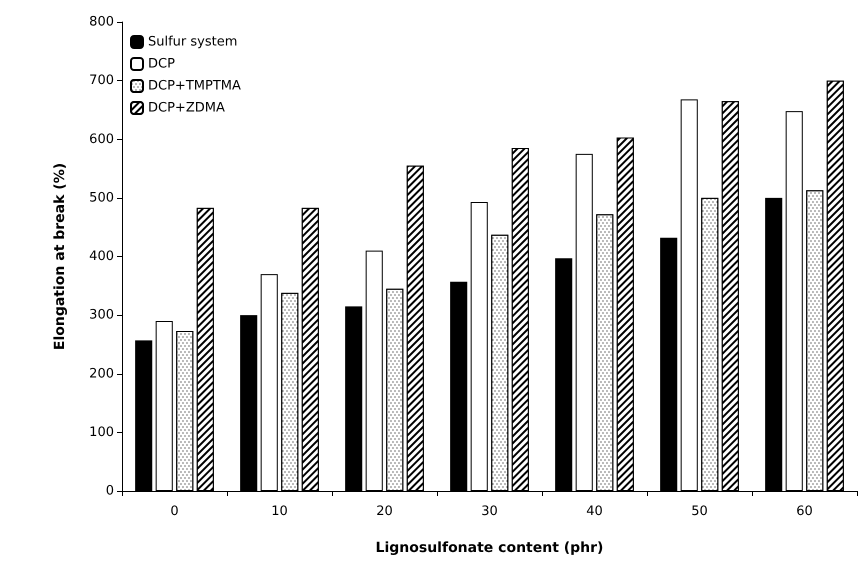  Describe the element at coordinates (174, 511) in the screenshot. I see `x-tick-label: 0` at that location.